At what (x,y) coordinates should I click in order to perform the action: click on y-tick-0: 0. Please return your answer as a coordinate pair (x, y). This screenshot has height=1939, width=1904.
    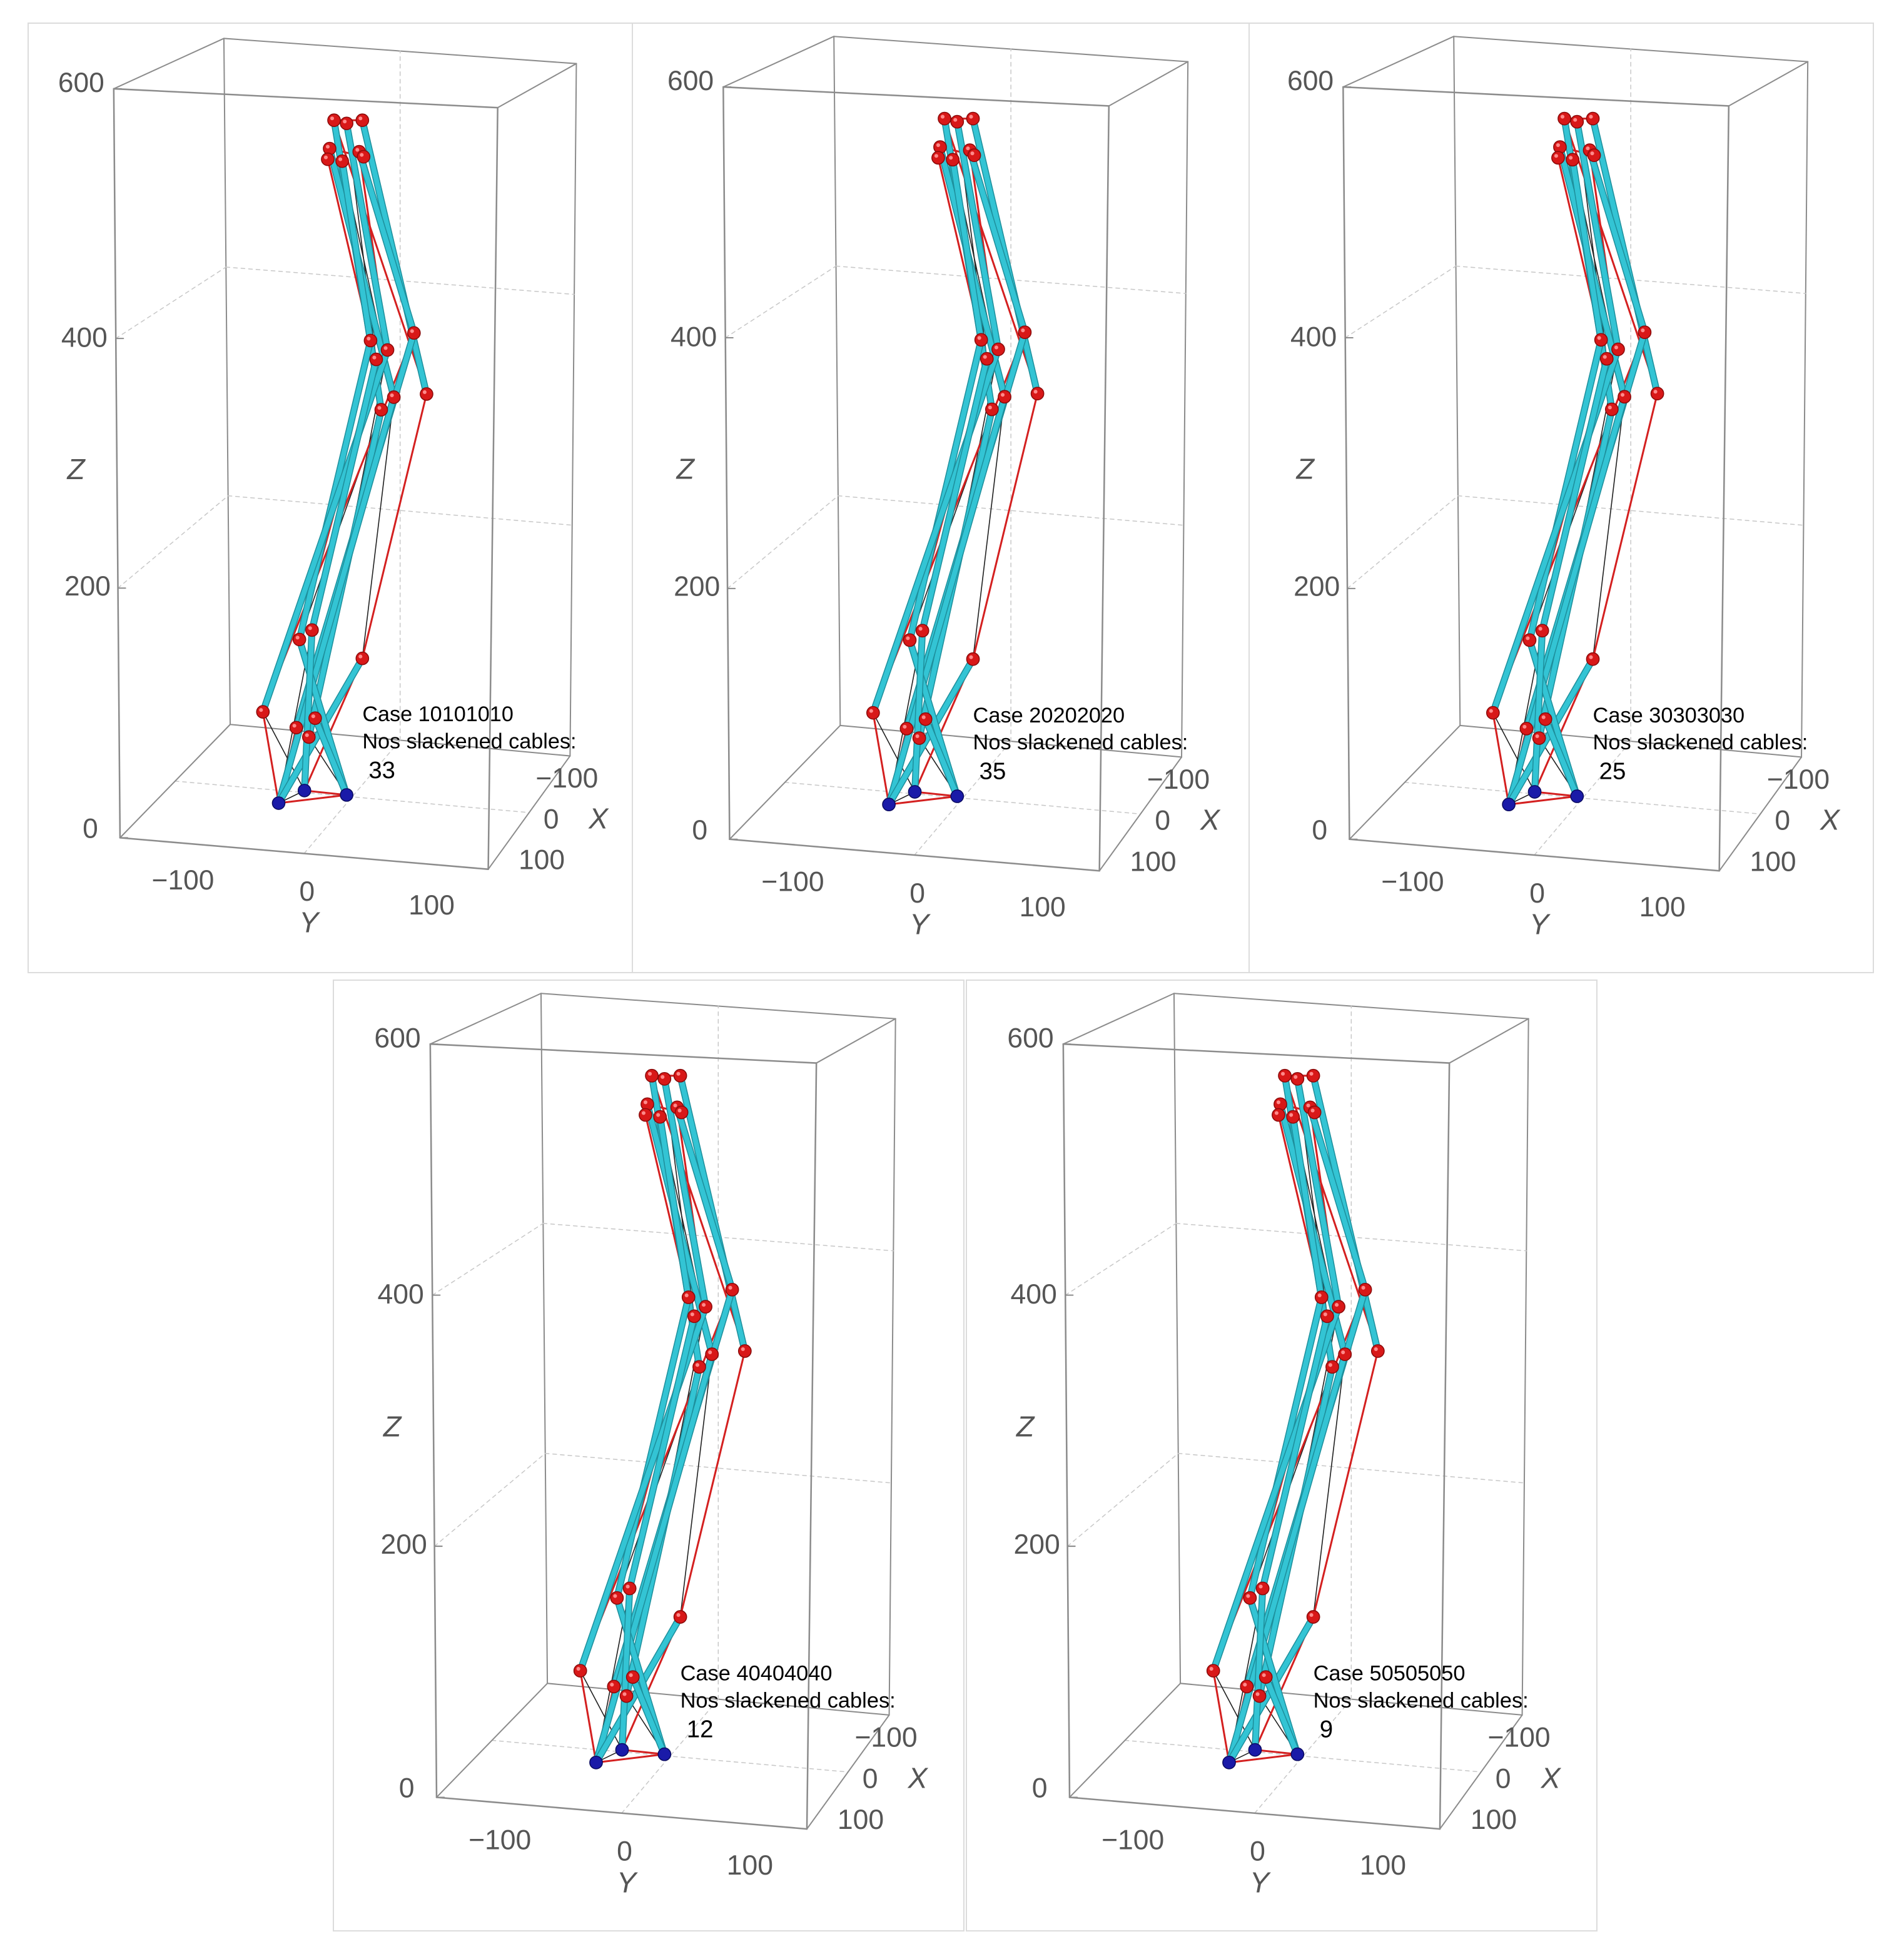
    Looking at the image, I should click on (917, 893).